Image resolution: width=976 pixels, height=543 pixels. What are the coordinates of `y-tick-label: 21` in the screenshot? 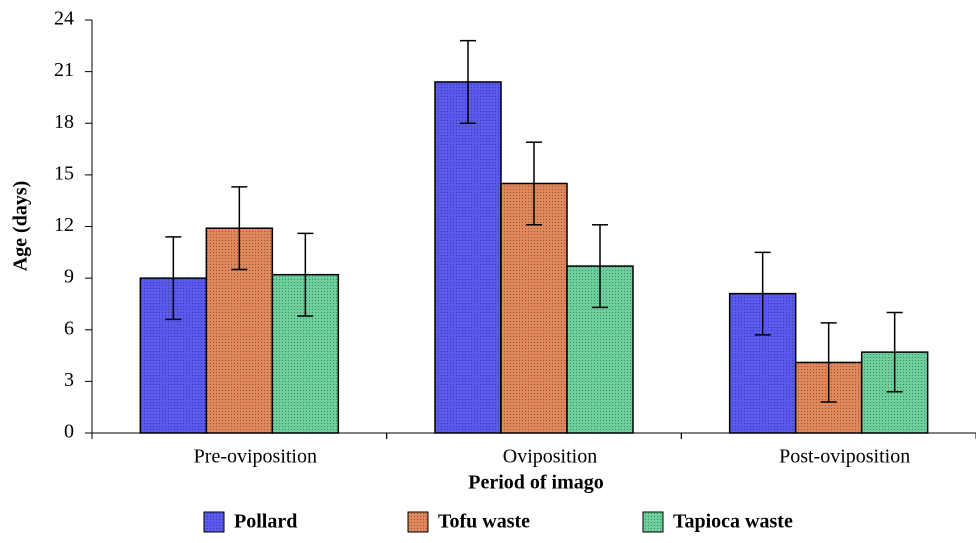 It's located at (64, 70).